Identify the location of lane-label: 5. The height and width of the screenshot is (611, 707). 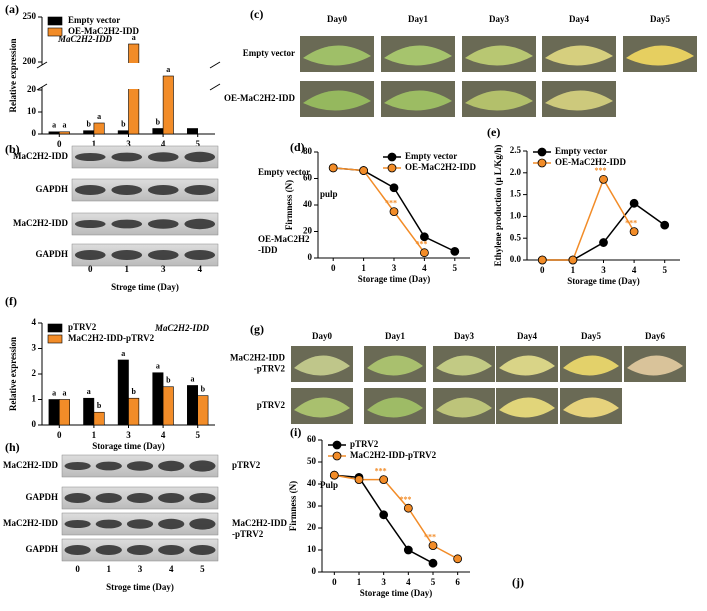
(202, 569).